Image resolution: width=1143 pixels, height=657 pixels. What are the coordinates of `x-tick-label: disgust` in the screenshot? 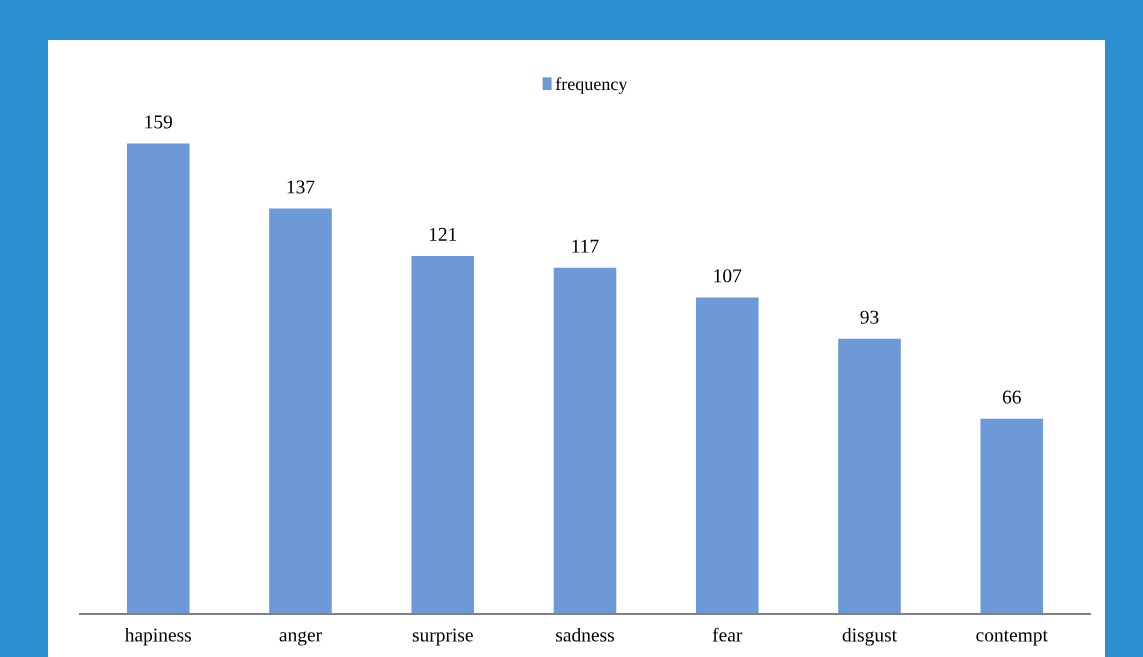 It's located at (869, 636).